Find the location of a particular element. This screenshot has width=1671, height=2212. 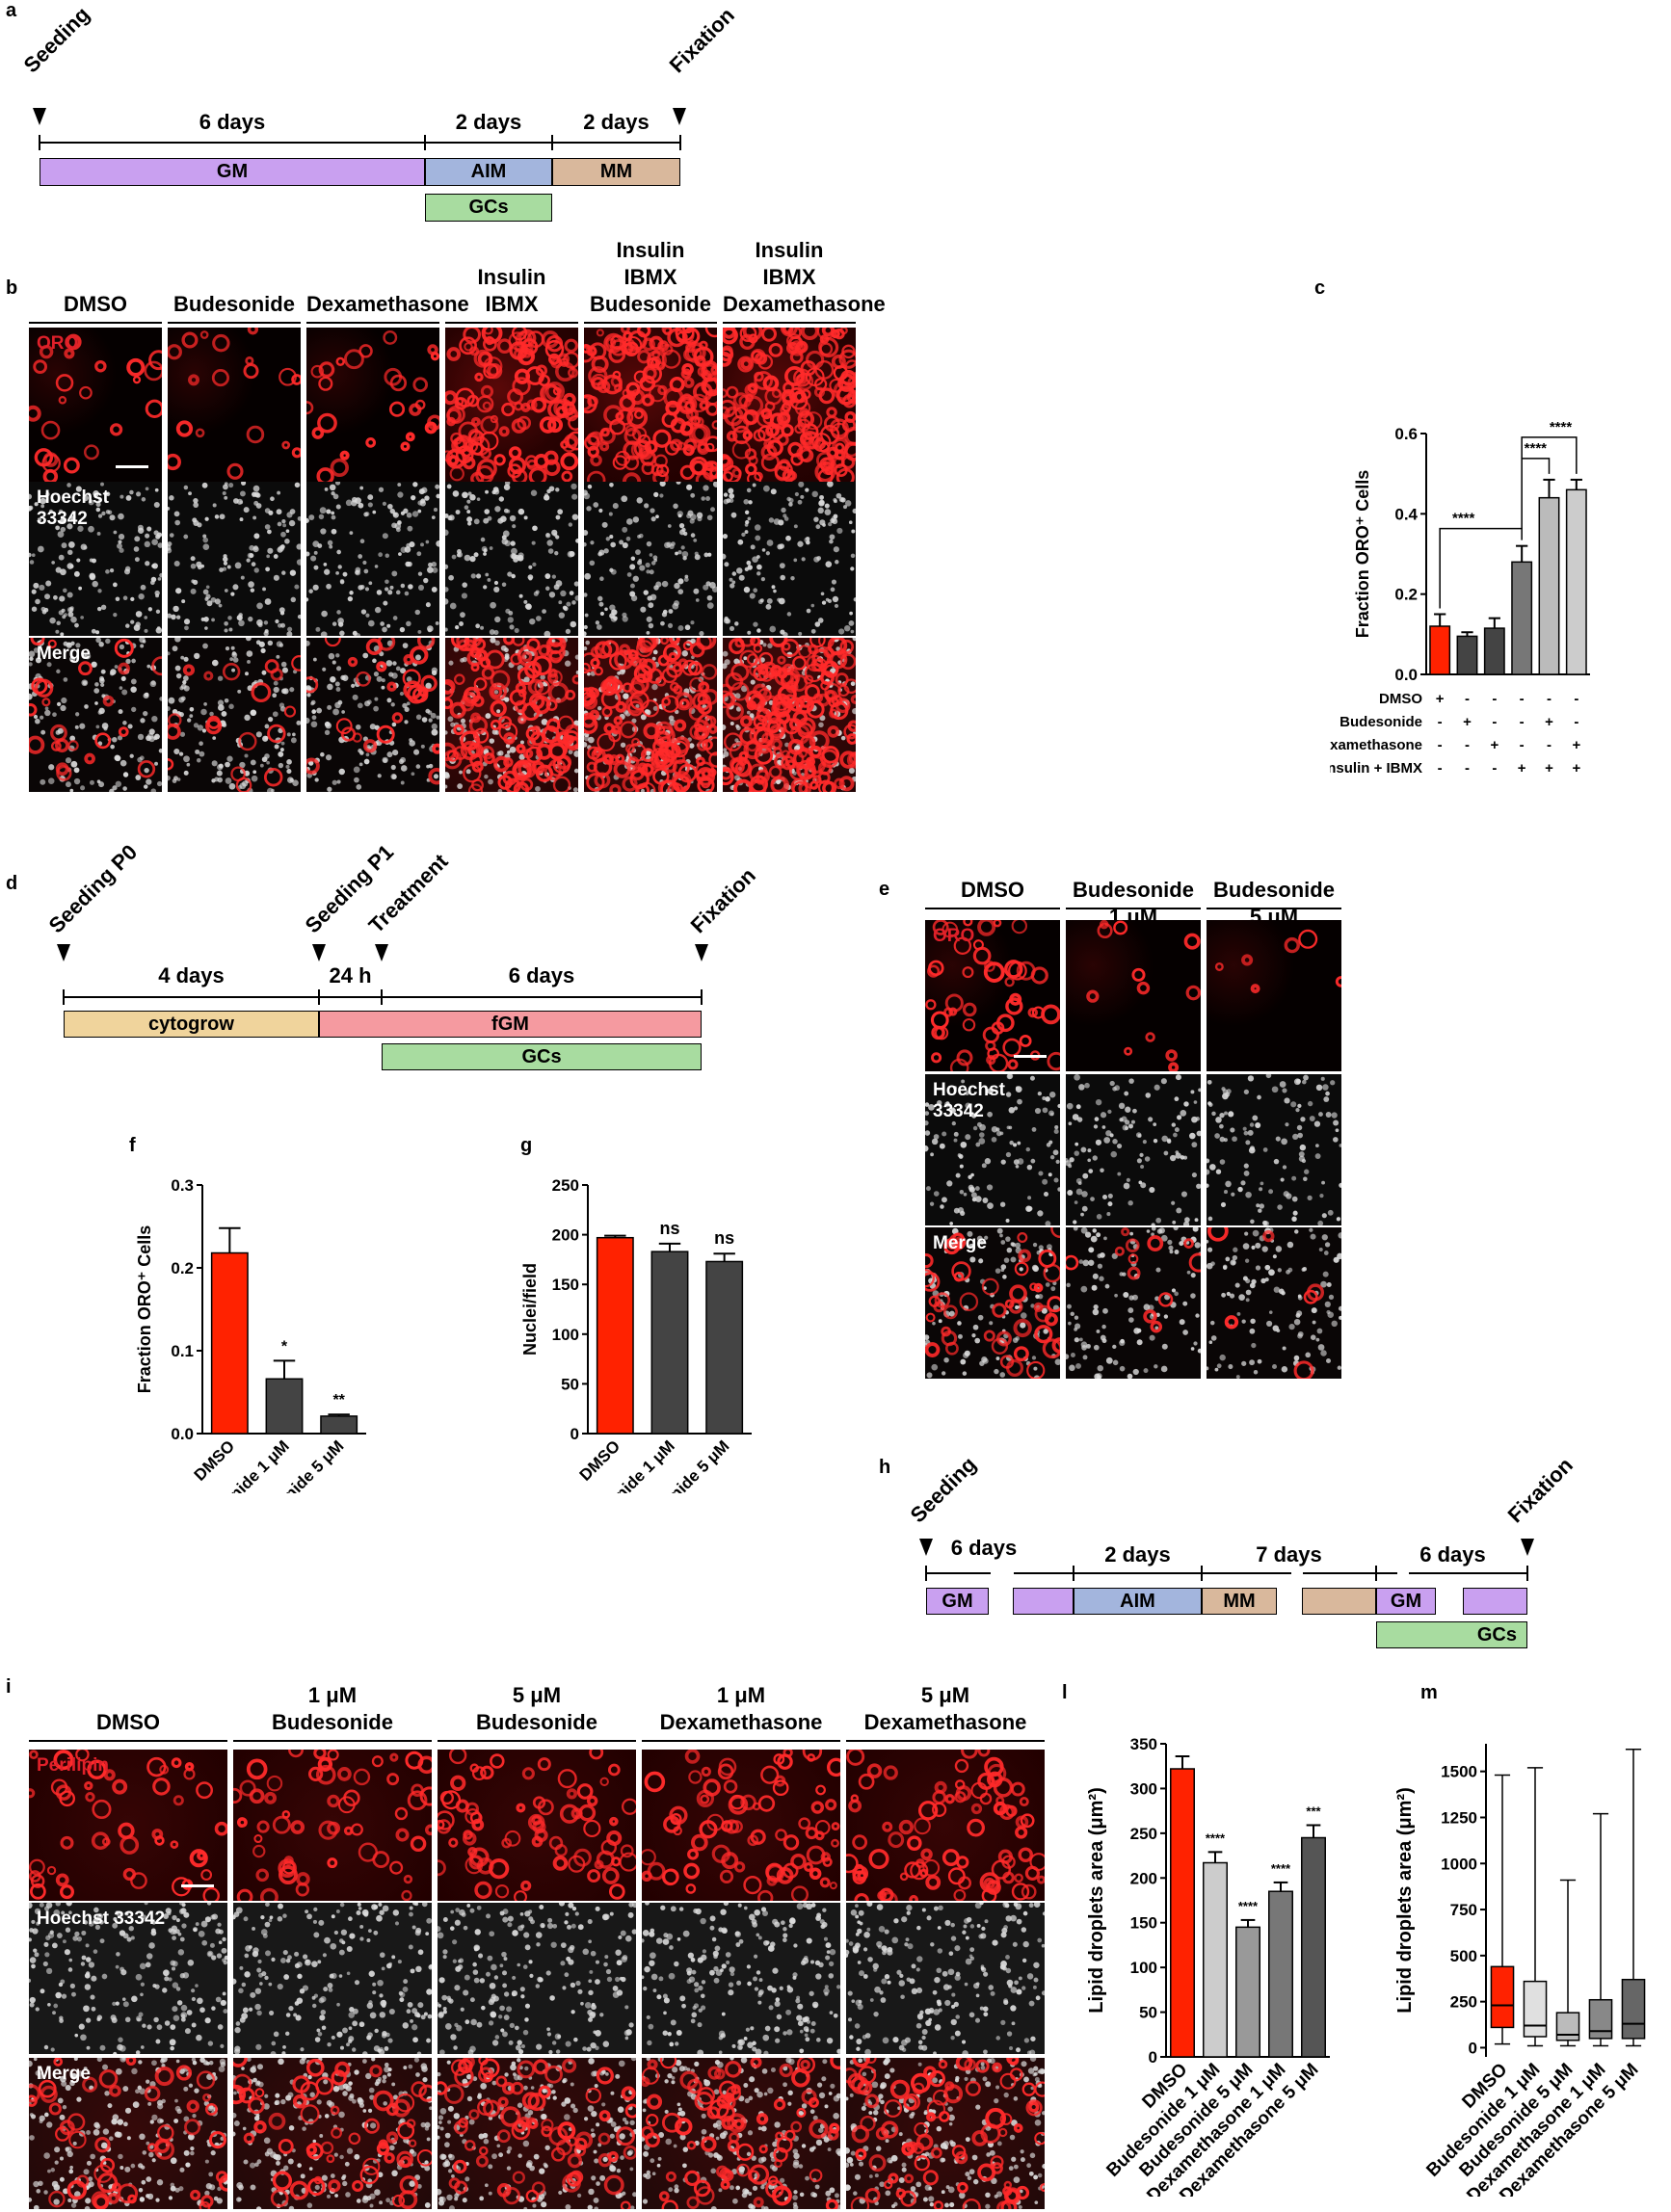

panel-letter-l: l is located at coordinates (1065, 1692).